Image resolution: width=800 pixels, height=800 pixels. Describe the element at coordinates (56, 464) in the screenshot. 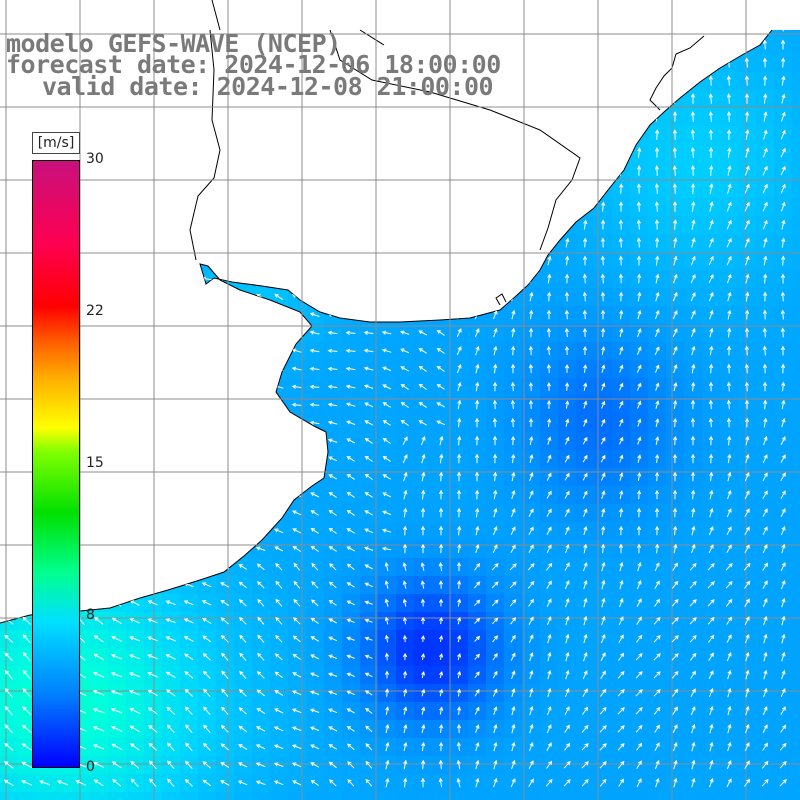

I see `colorbar` at that location.